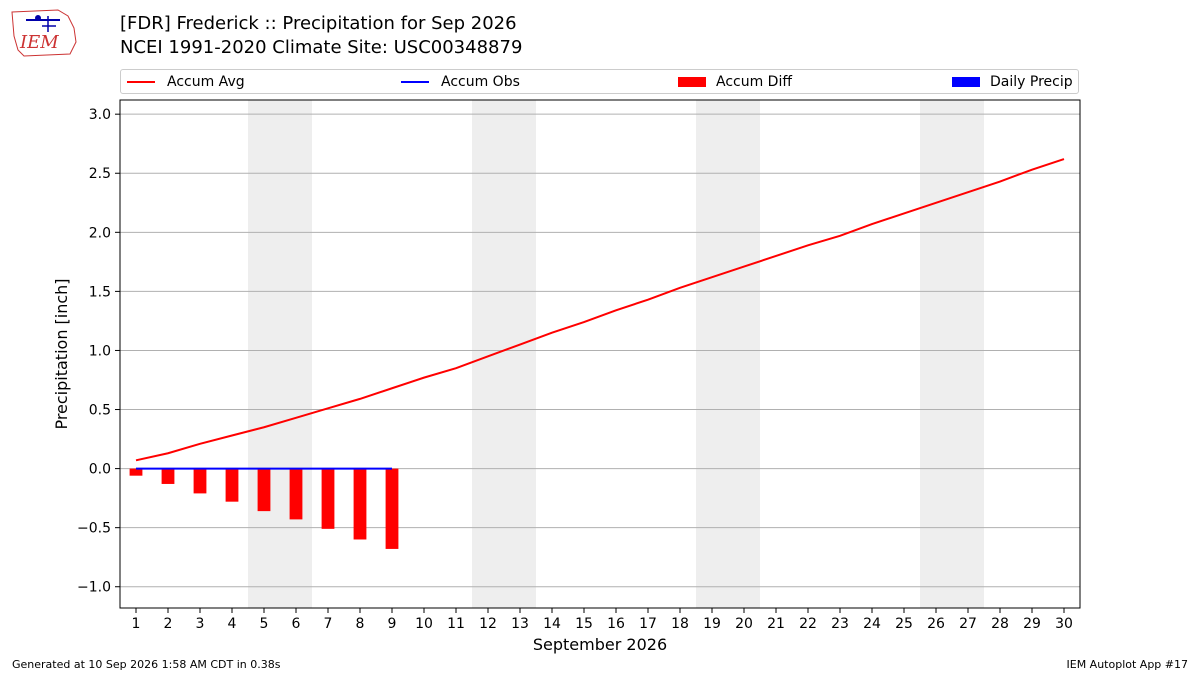 The width and height of the screenshot is (1200, 675). I want to click on x-tick-label: 23, so click(840, 624).